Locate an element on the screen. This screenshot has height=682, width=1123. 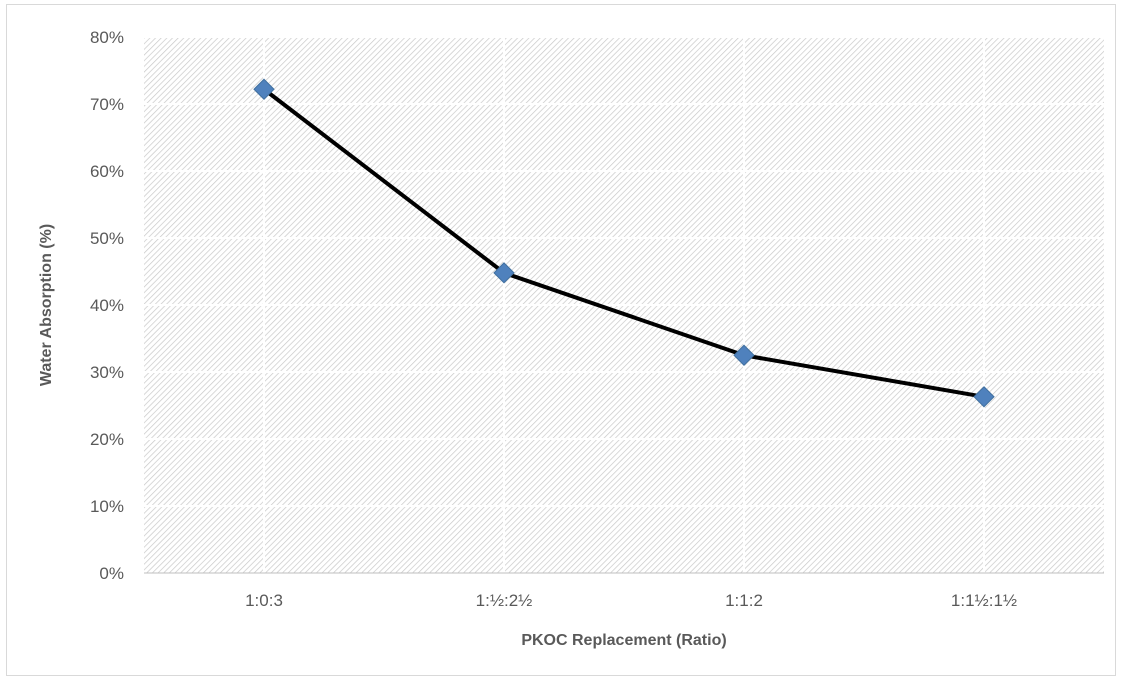
y-tick-label: 50% is located at coordinates (107, 238).